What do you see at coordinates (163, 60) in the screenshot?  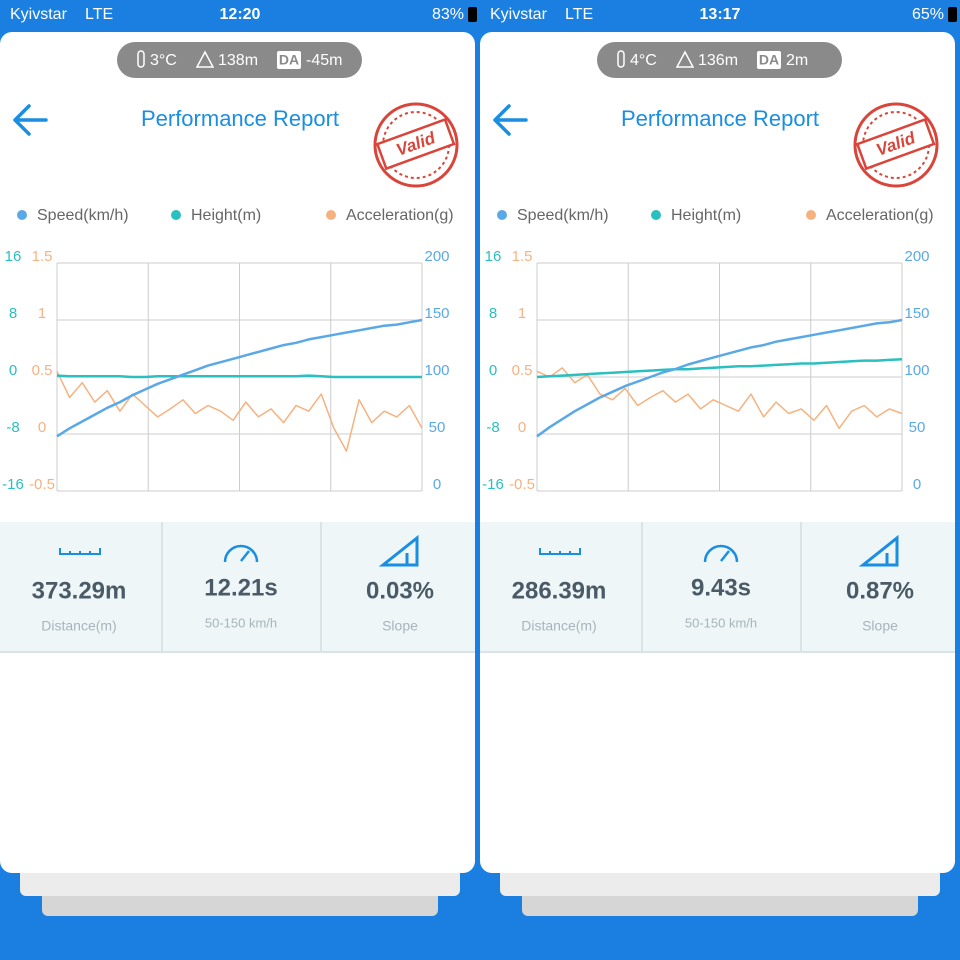 I see `temperature: 3°C` at bounding box center [163, 60].